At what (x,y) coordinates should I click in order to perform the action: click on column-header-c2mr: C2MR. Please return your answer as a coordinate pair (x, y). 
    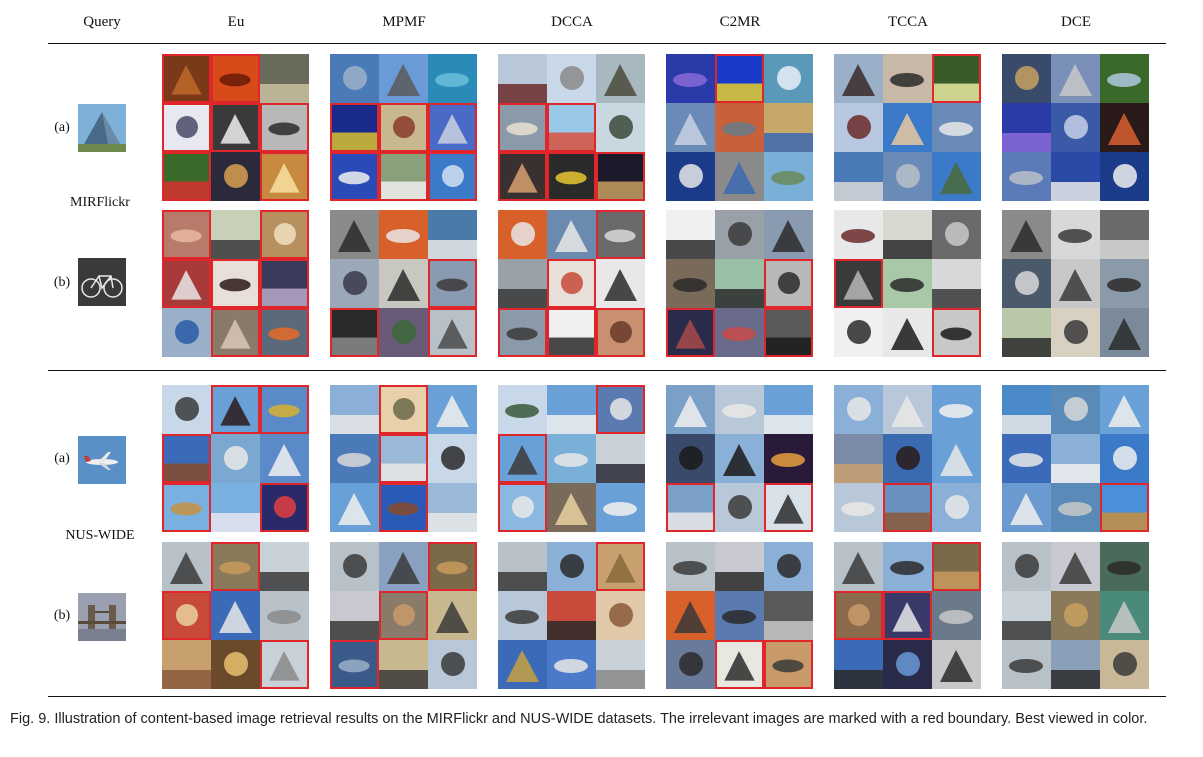
    Looking at the image, I should click on (740, 22).